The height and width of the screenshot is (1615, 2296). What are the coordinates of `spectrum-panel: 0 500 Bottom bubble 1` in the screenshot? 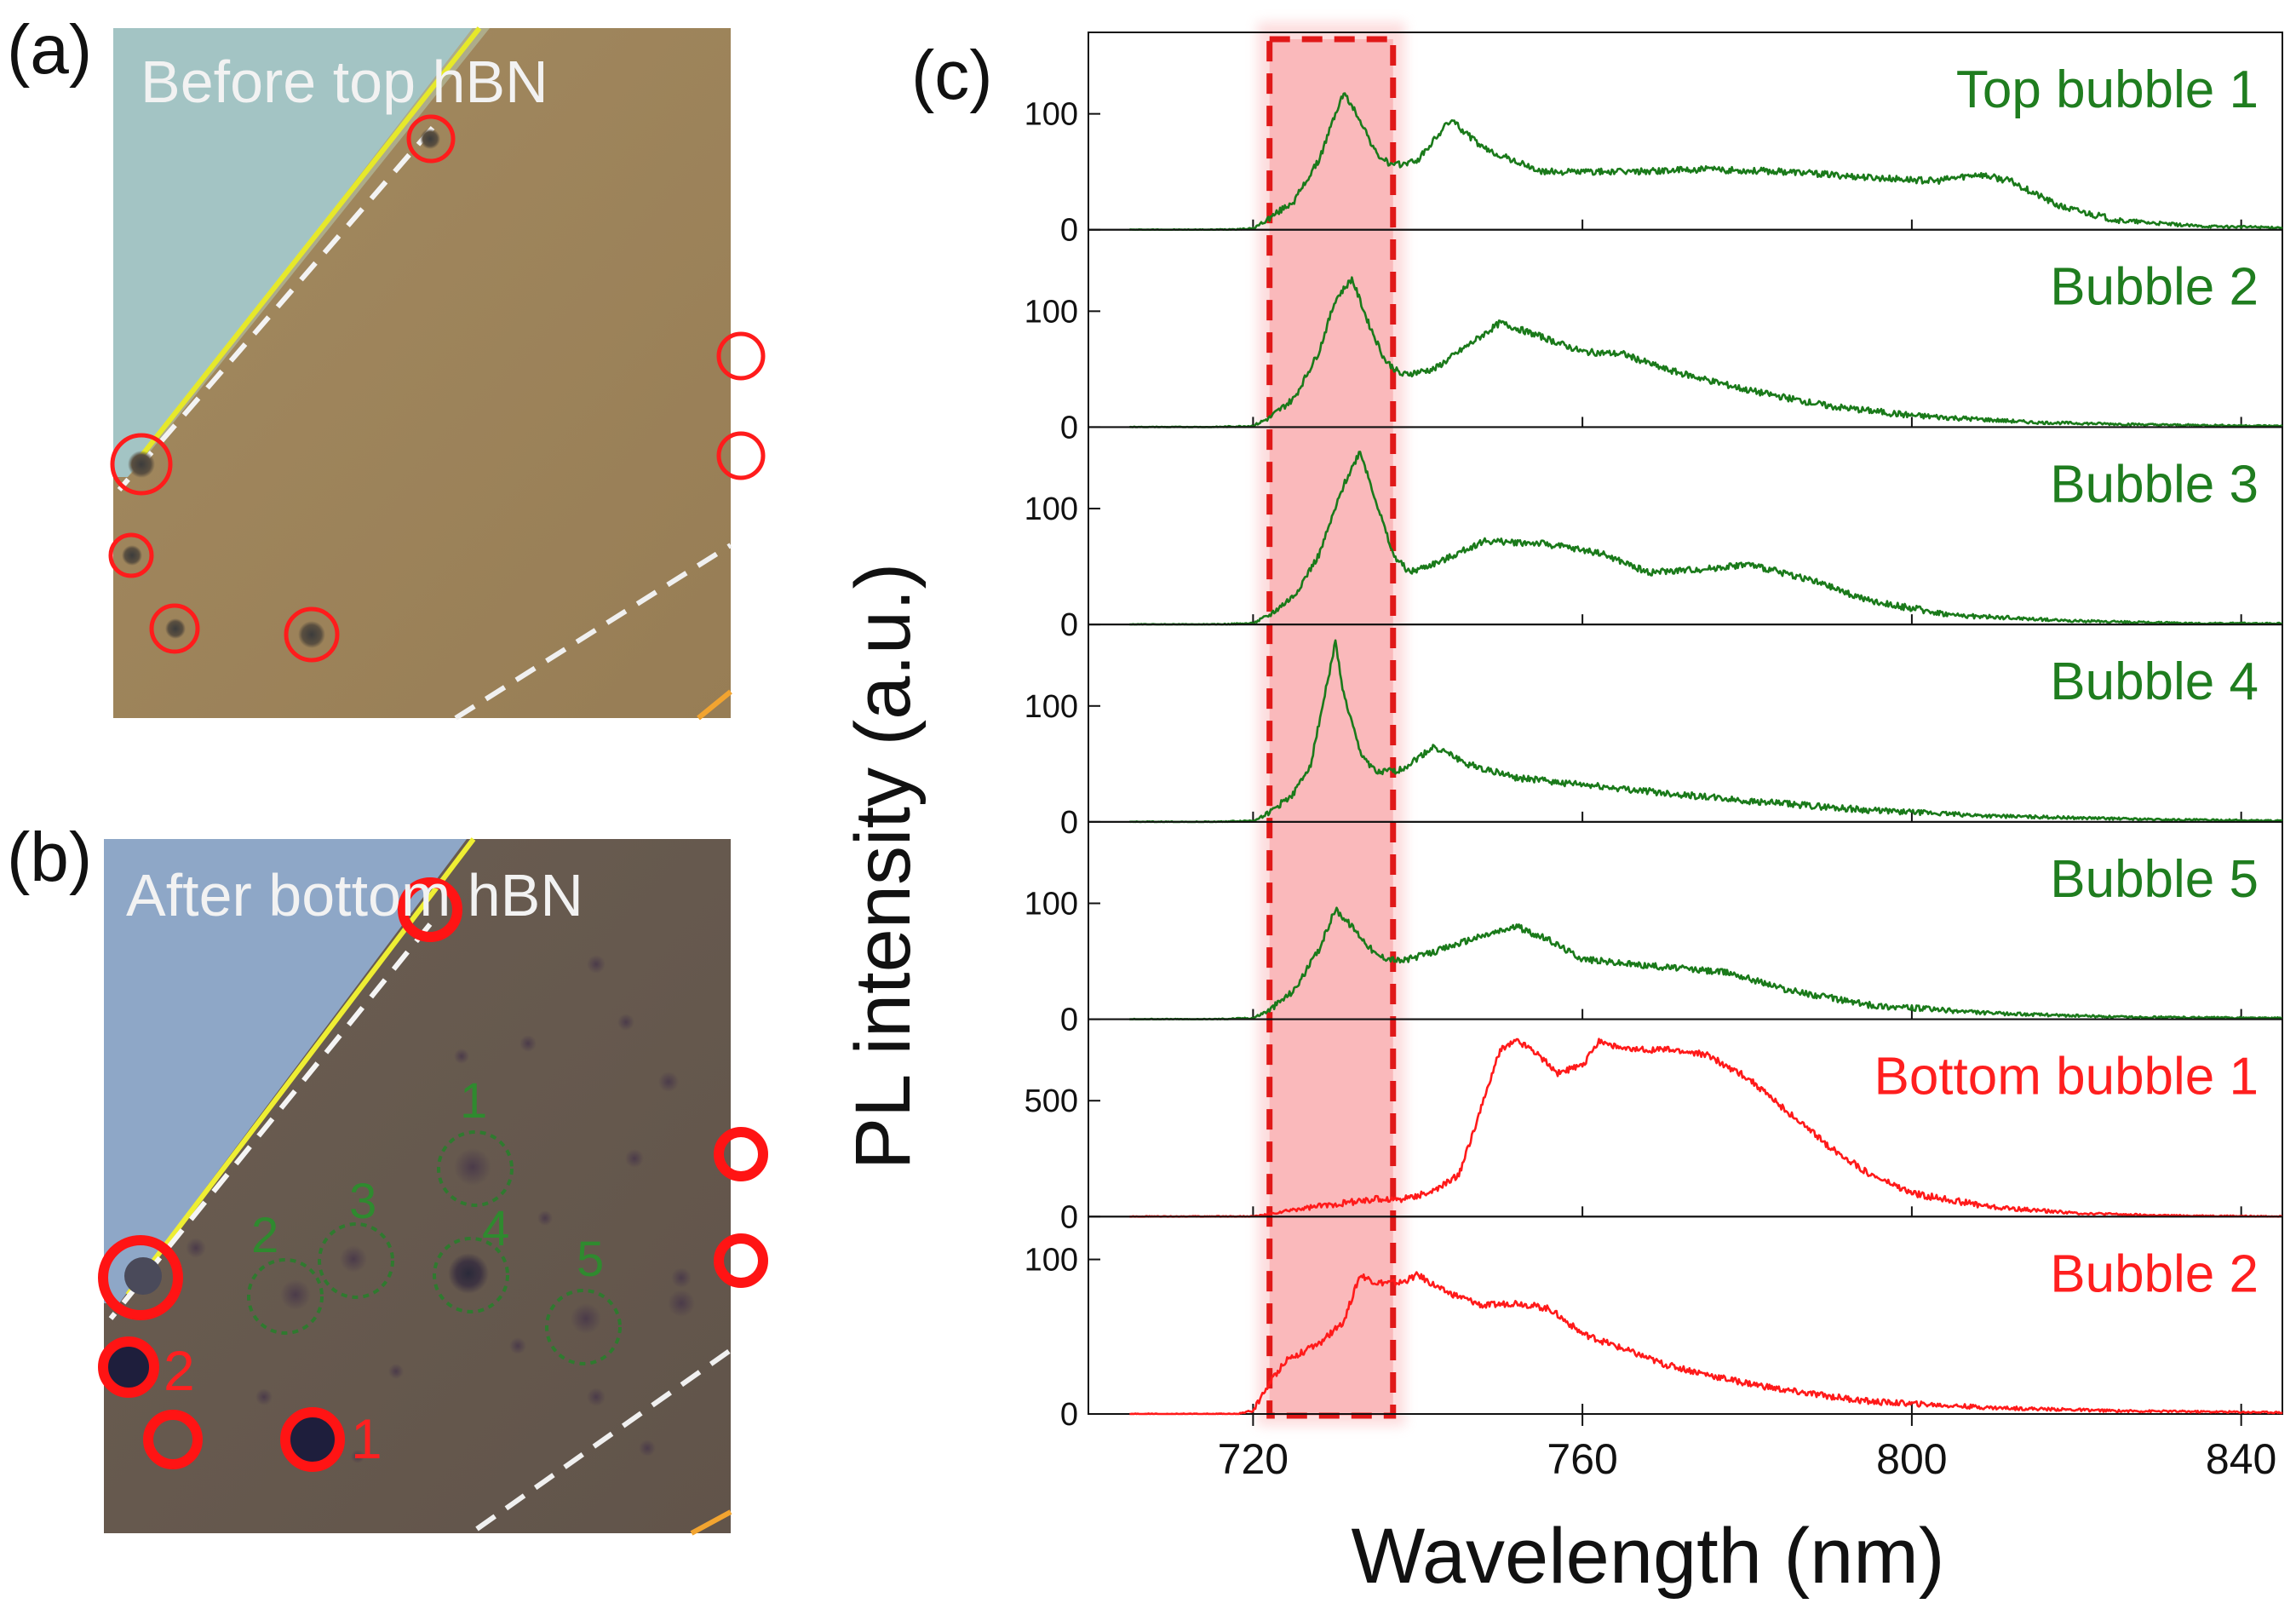 It's located at (1654, 1126).